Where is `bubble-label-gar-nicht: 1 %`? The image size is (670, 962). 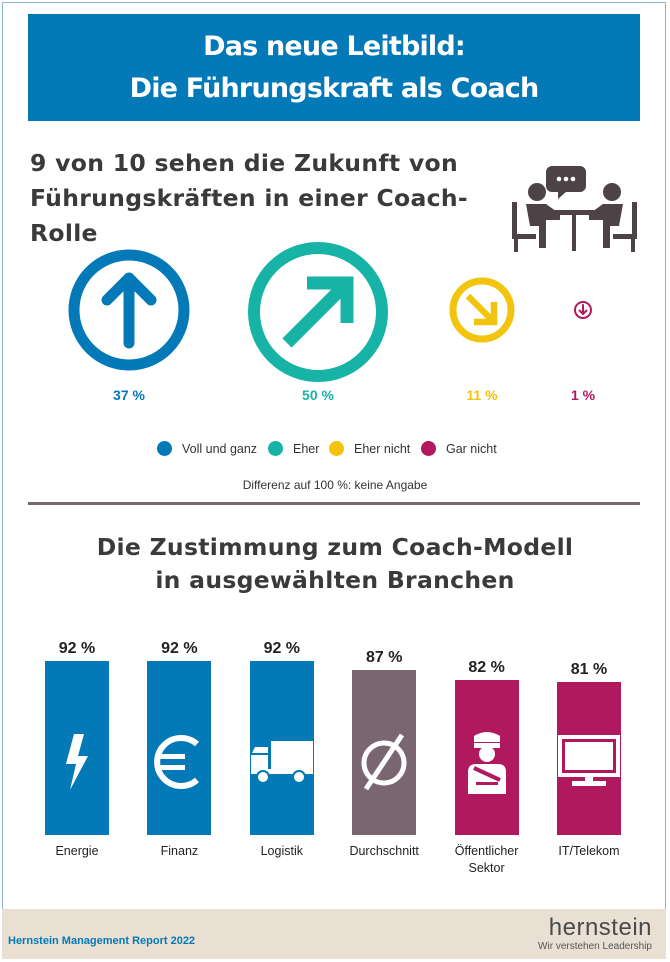
bubble-label-gar-nicht: 1 % is located at coordinates (583, 395).